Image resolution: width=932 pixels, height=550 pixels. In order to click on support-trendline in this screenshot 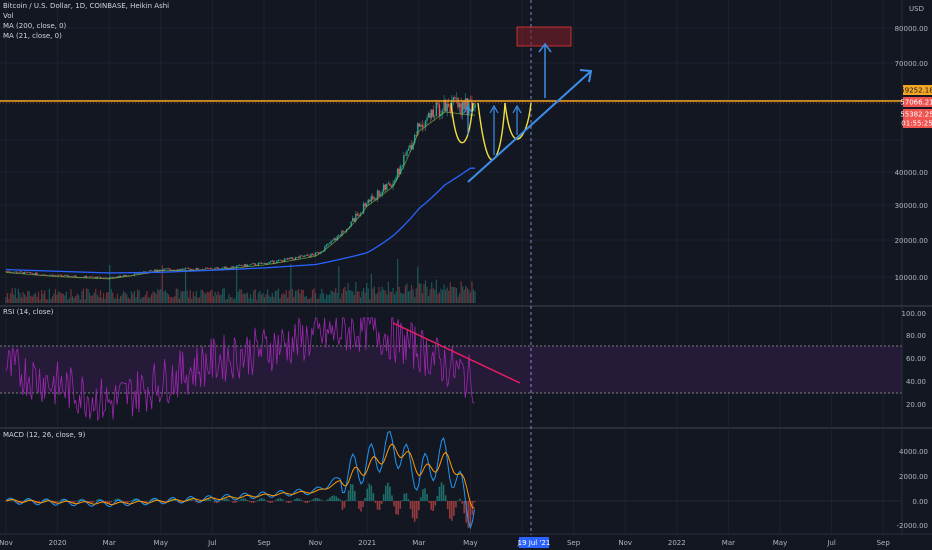, I will do `click(529, 127)`.